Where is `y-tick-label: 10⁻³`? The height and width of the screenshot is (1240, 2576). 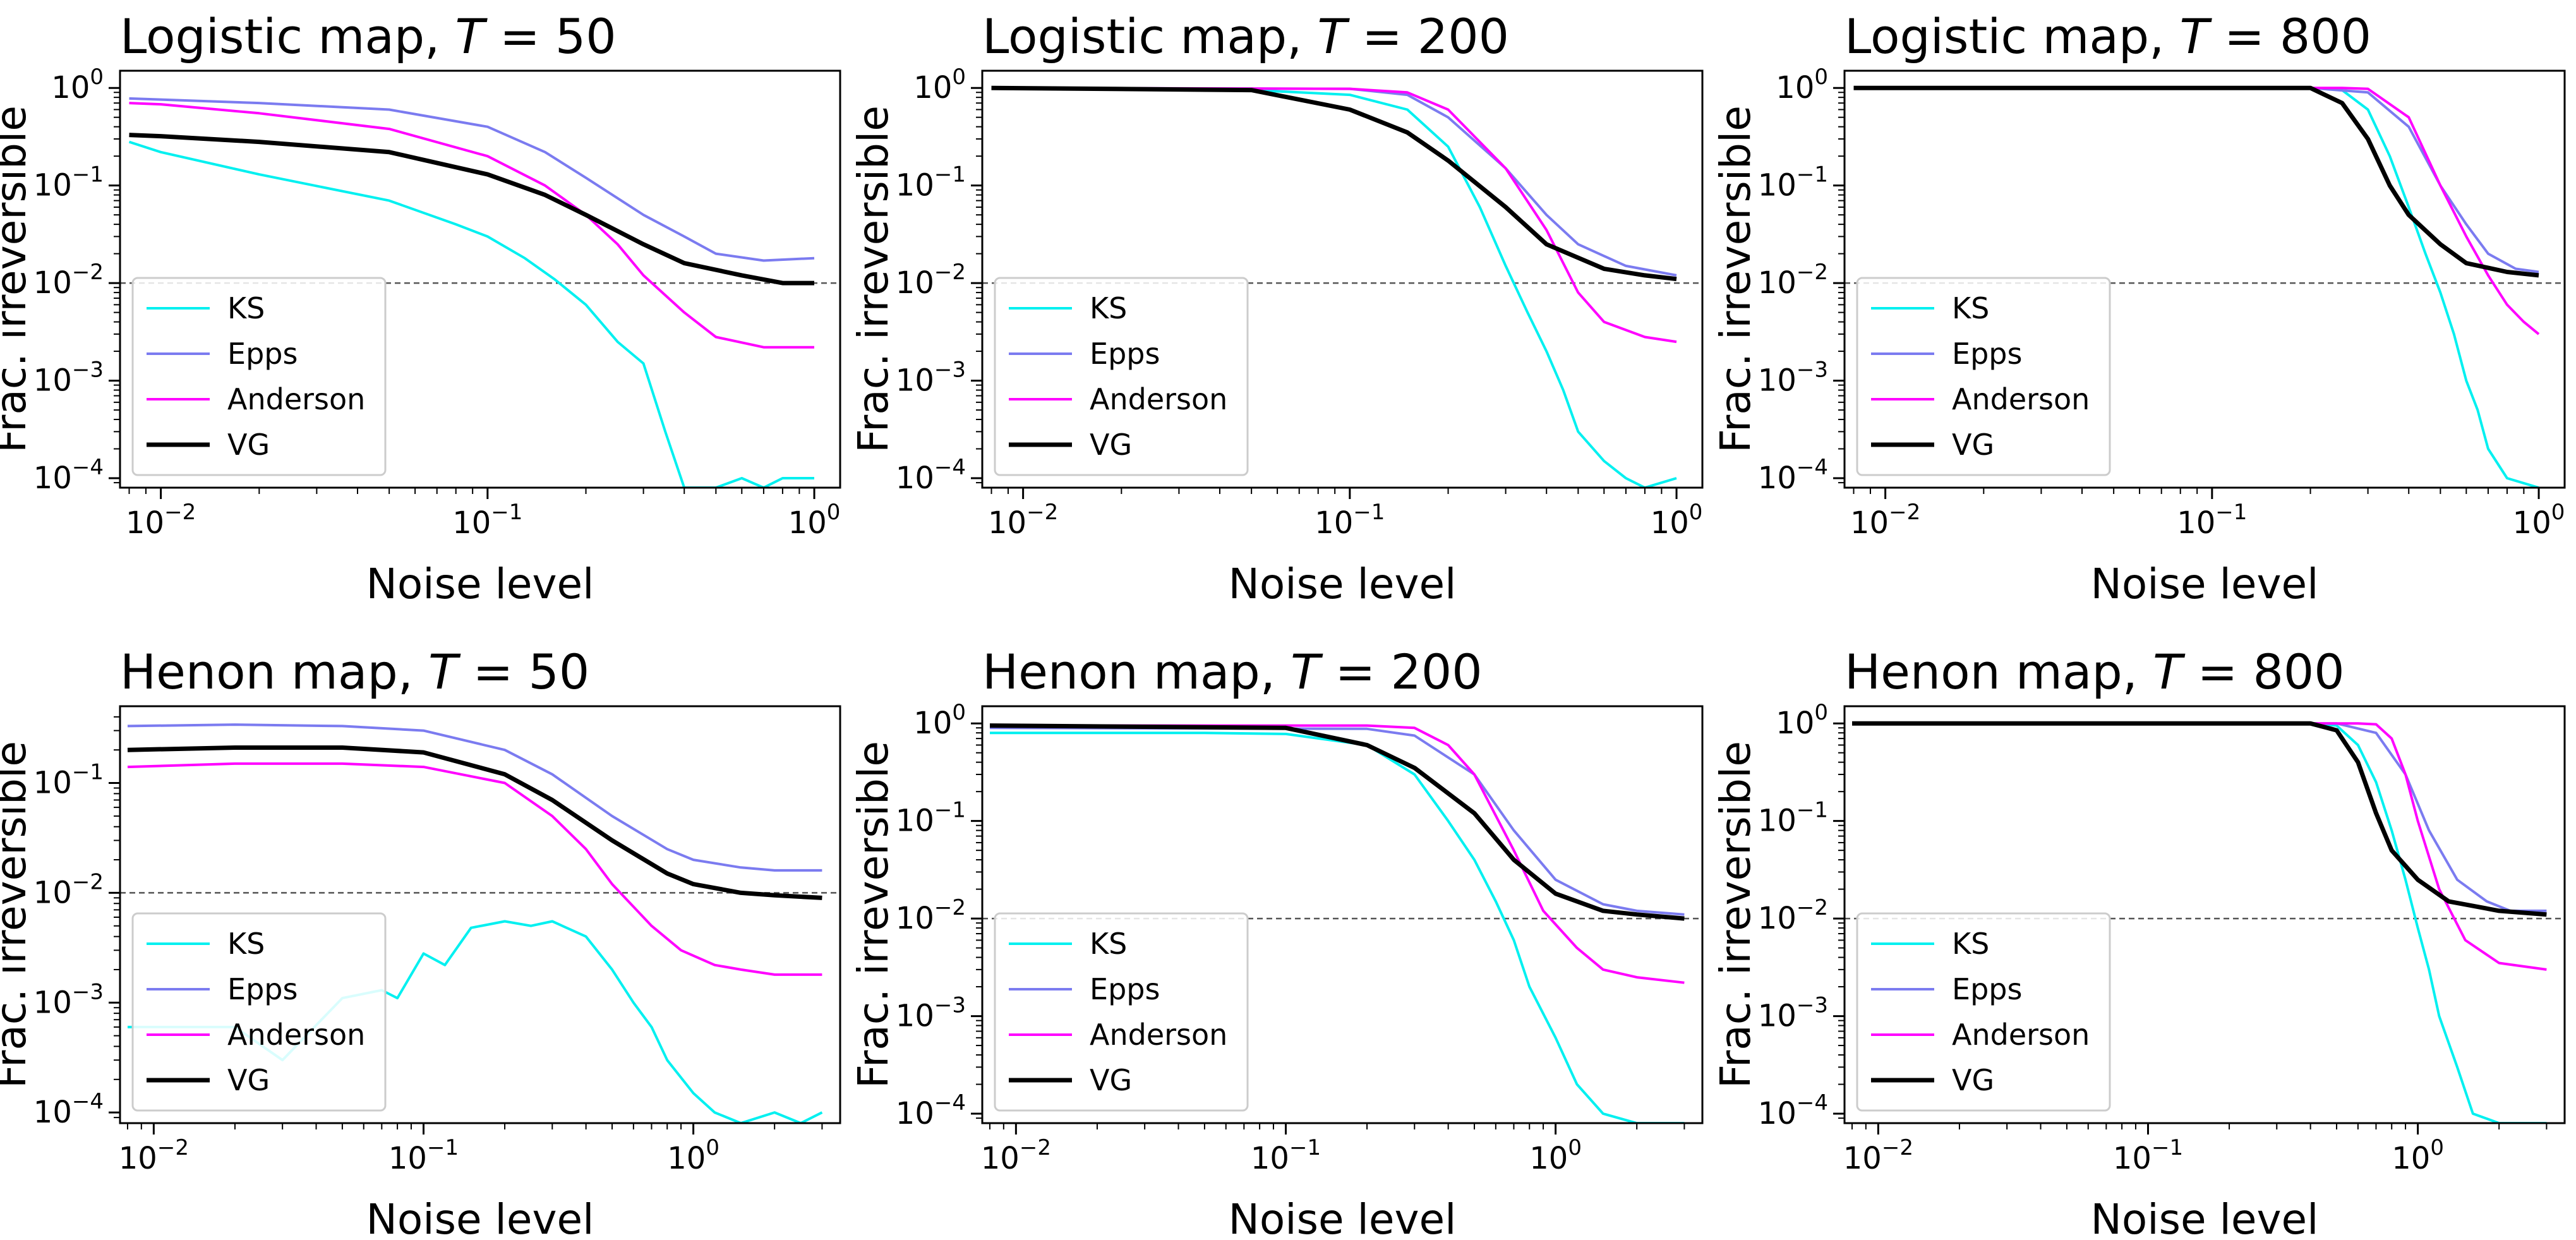 y-tick-label: 10⁻³ is located at coordinates (68, 999).